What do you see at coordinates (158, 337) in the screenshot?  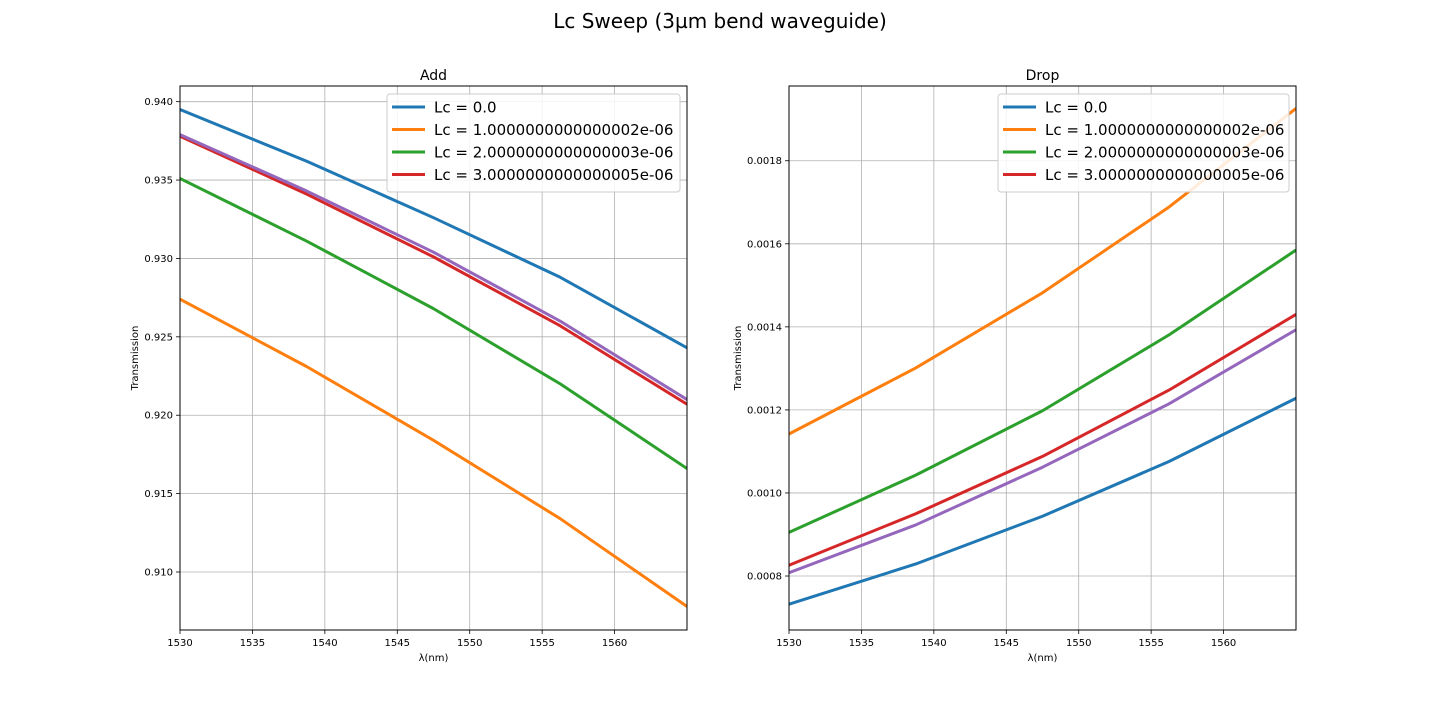 I see `y-tick-label: 0.925` at bounding box center [158, 337].